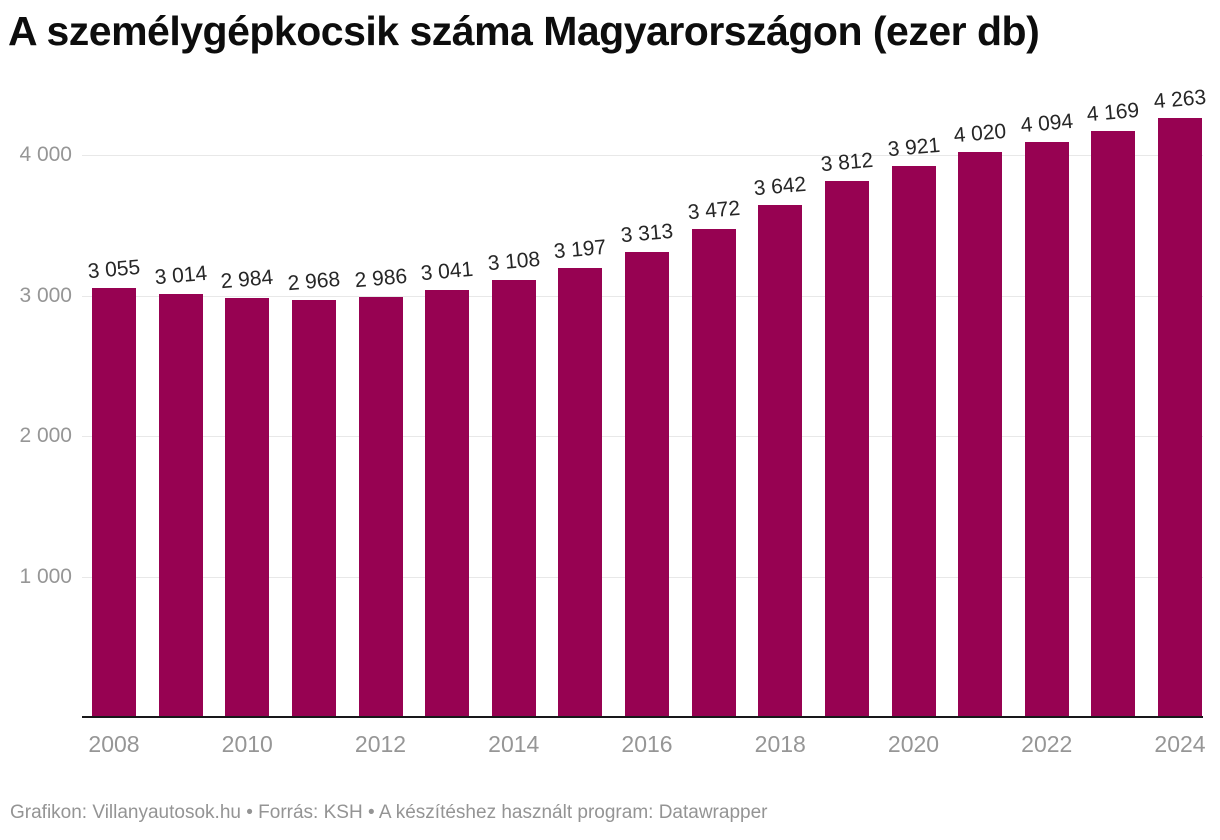 The image size is (1220, 840). I want to click on x-tick-label-2018: 2018, so click(780, 744).